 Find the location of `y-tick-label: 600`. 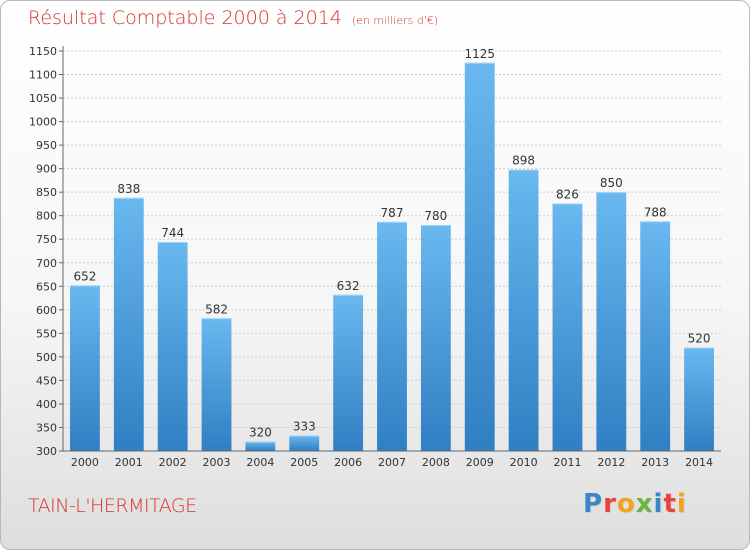

y-tick-label: 600 is located at coordinates (46, 310).